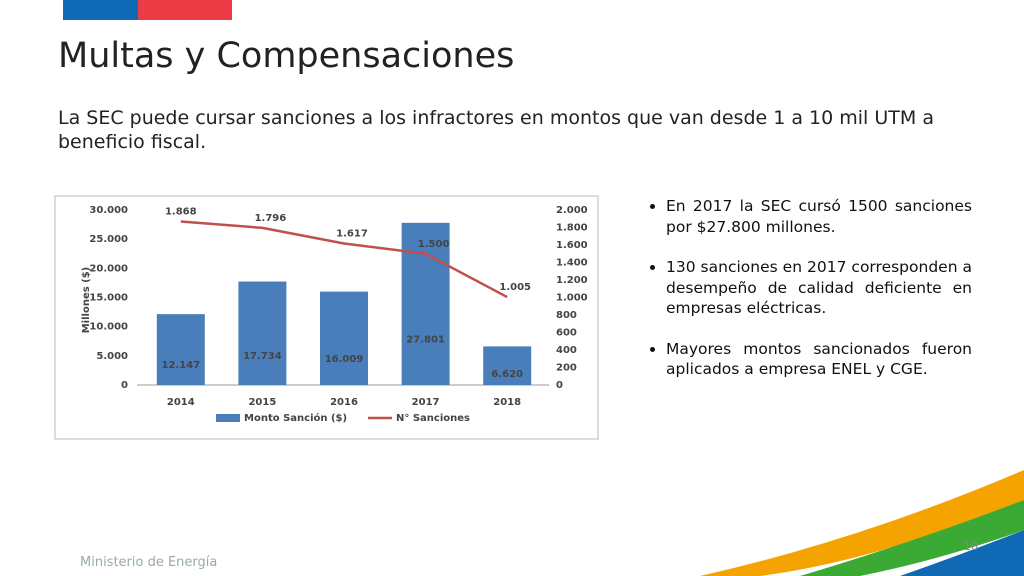 The width and height of the screenshot is (1024, 576). Describe the element at coordinates (100, 10) in the screenshot. I see `flag-blue` at that location.